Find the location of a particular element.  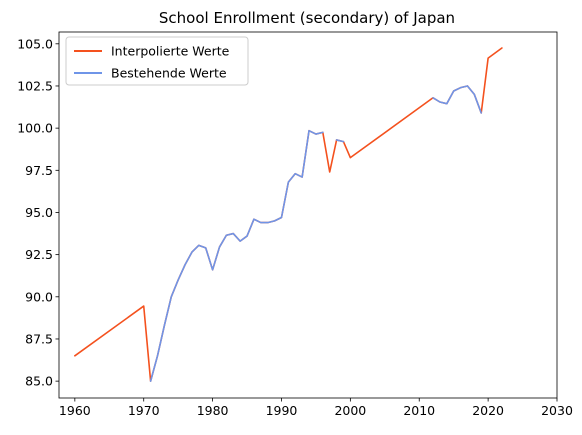

legend: Interpolierte Werte Bestehende Werte is located at coordinates (157, 61).